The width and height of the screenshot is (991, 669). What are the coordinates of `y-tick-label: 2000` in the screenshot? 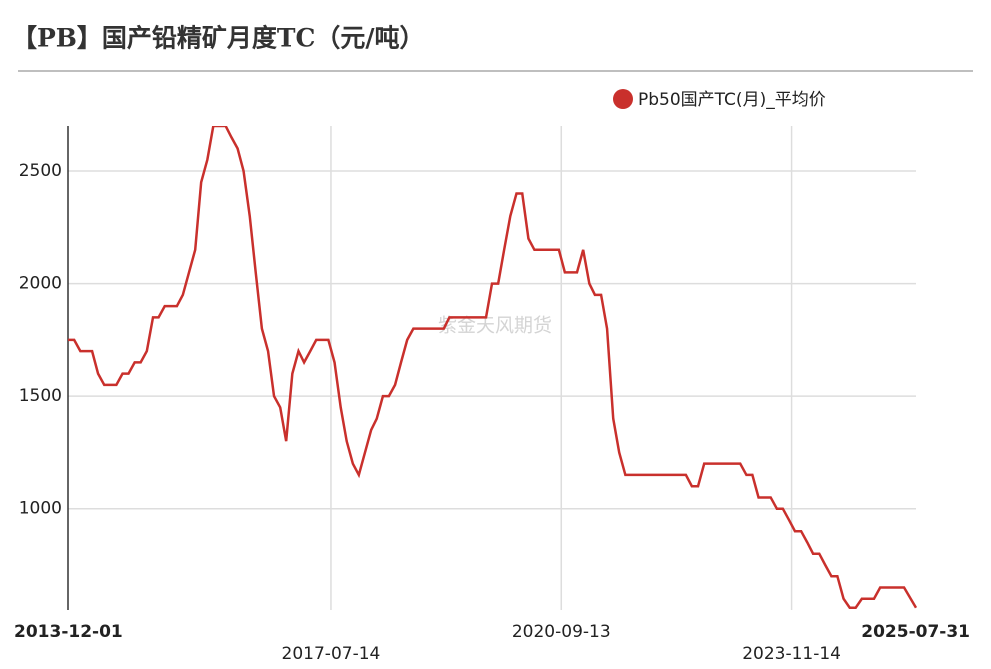 It's located at (40, 284).